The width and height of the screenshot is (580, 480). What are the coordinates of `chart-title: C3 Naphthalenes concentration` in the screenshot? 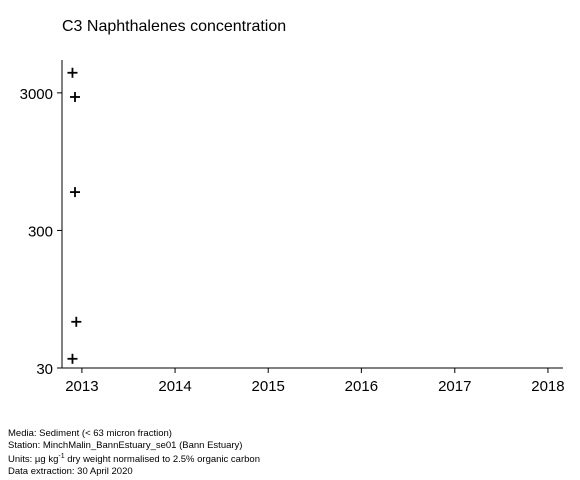 It's located at (174, 26).